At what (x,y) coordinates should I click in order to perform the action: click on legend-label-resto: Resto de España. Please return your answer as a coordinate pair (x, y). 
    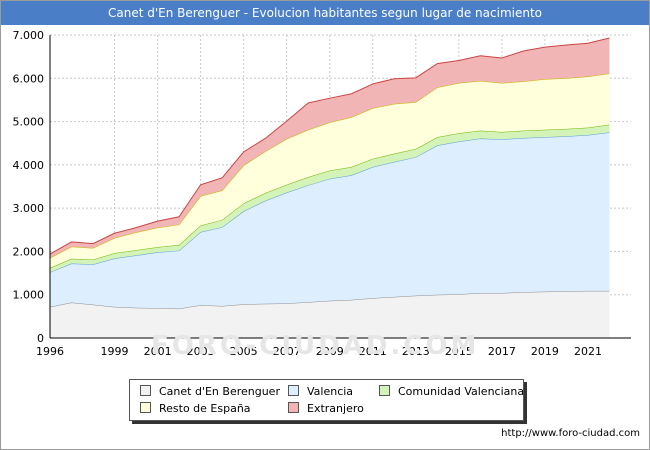
    Looking at the image, I should click on (205, 408).